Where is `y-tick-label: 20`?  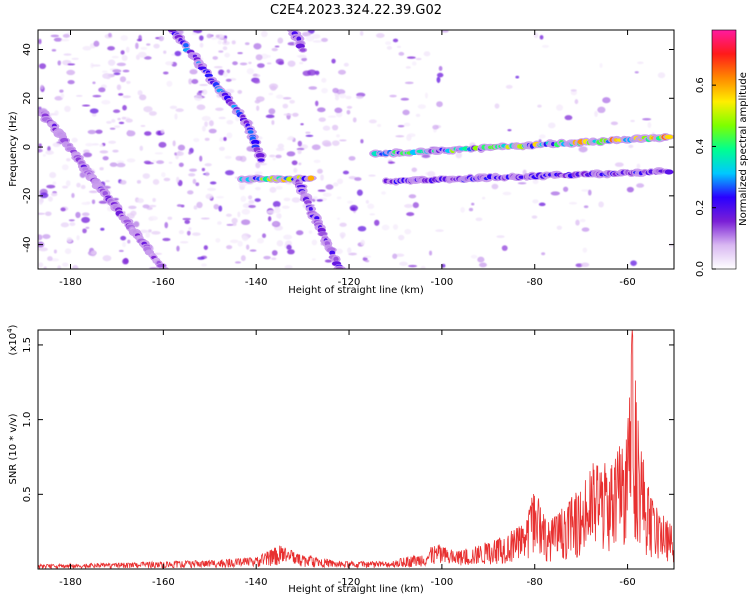
y-tick-label: 20 is located at coordinates (27, 98).